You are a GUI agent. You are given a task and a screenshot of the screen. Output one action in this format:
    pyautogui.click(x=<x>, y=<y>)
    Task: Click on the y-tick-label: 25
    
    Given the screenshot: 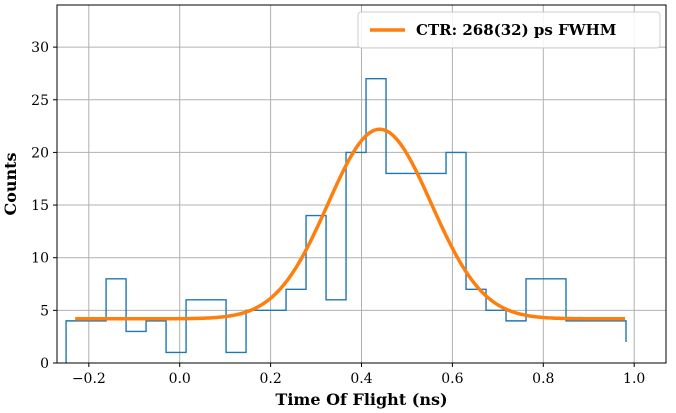 What is the action you would take?
    pyautogui.click(x=40, y=101)
    